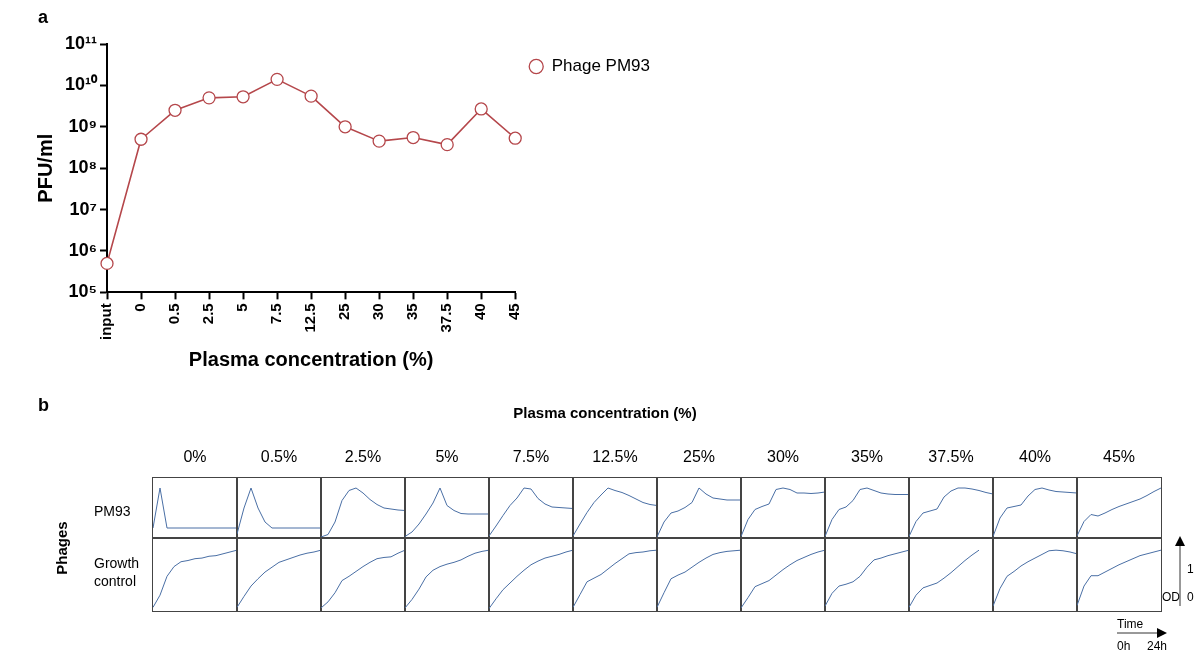 Image resolution: width=1204 pixels, height=655 pixels. What do you see at coordinates (61, 548) in the screenshot?
I see `text: Phages` at bounding box center [61, 548].